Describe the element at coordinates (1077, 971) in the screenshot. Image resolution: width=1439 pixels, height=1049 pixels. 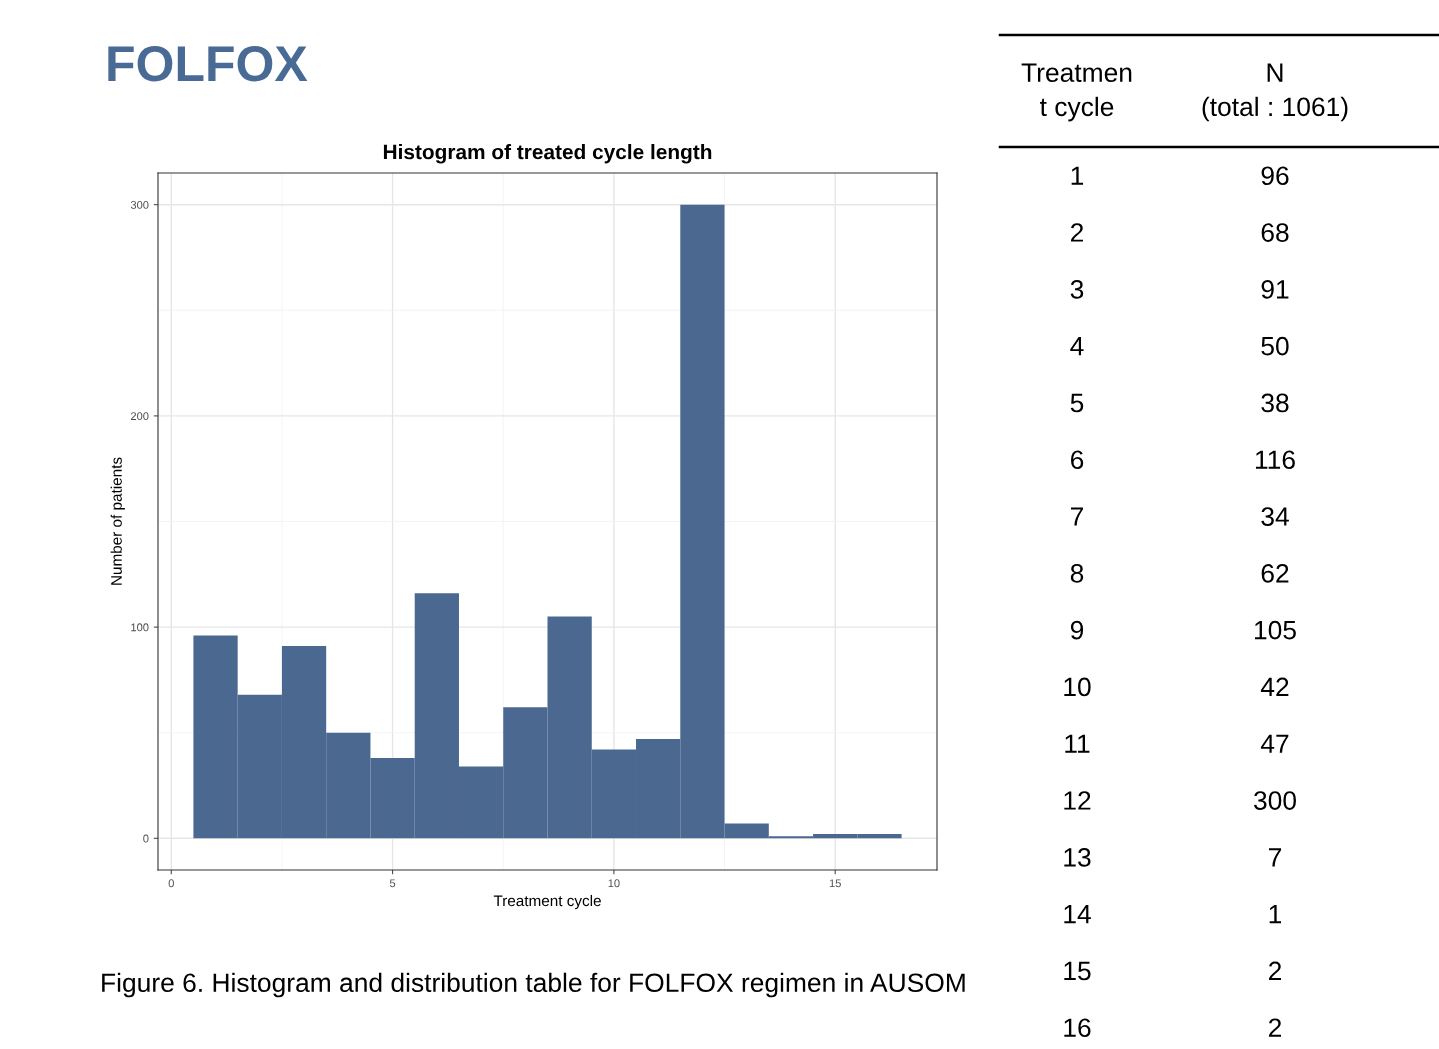
I see `text: 15` at that location.